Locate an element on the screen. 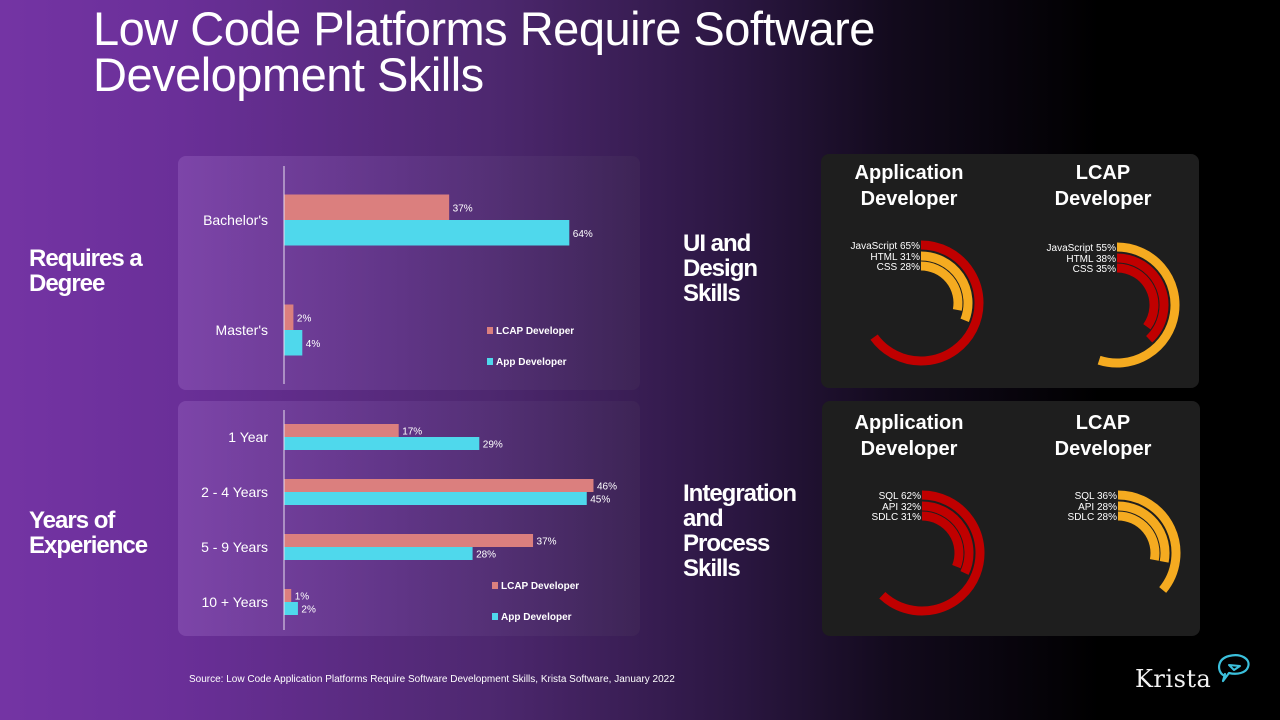 Image resolution: width=1280 pixels, height=720 pixels. section-label-line: UI and is located at coordinates (717, 243).